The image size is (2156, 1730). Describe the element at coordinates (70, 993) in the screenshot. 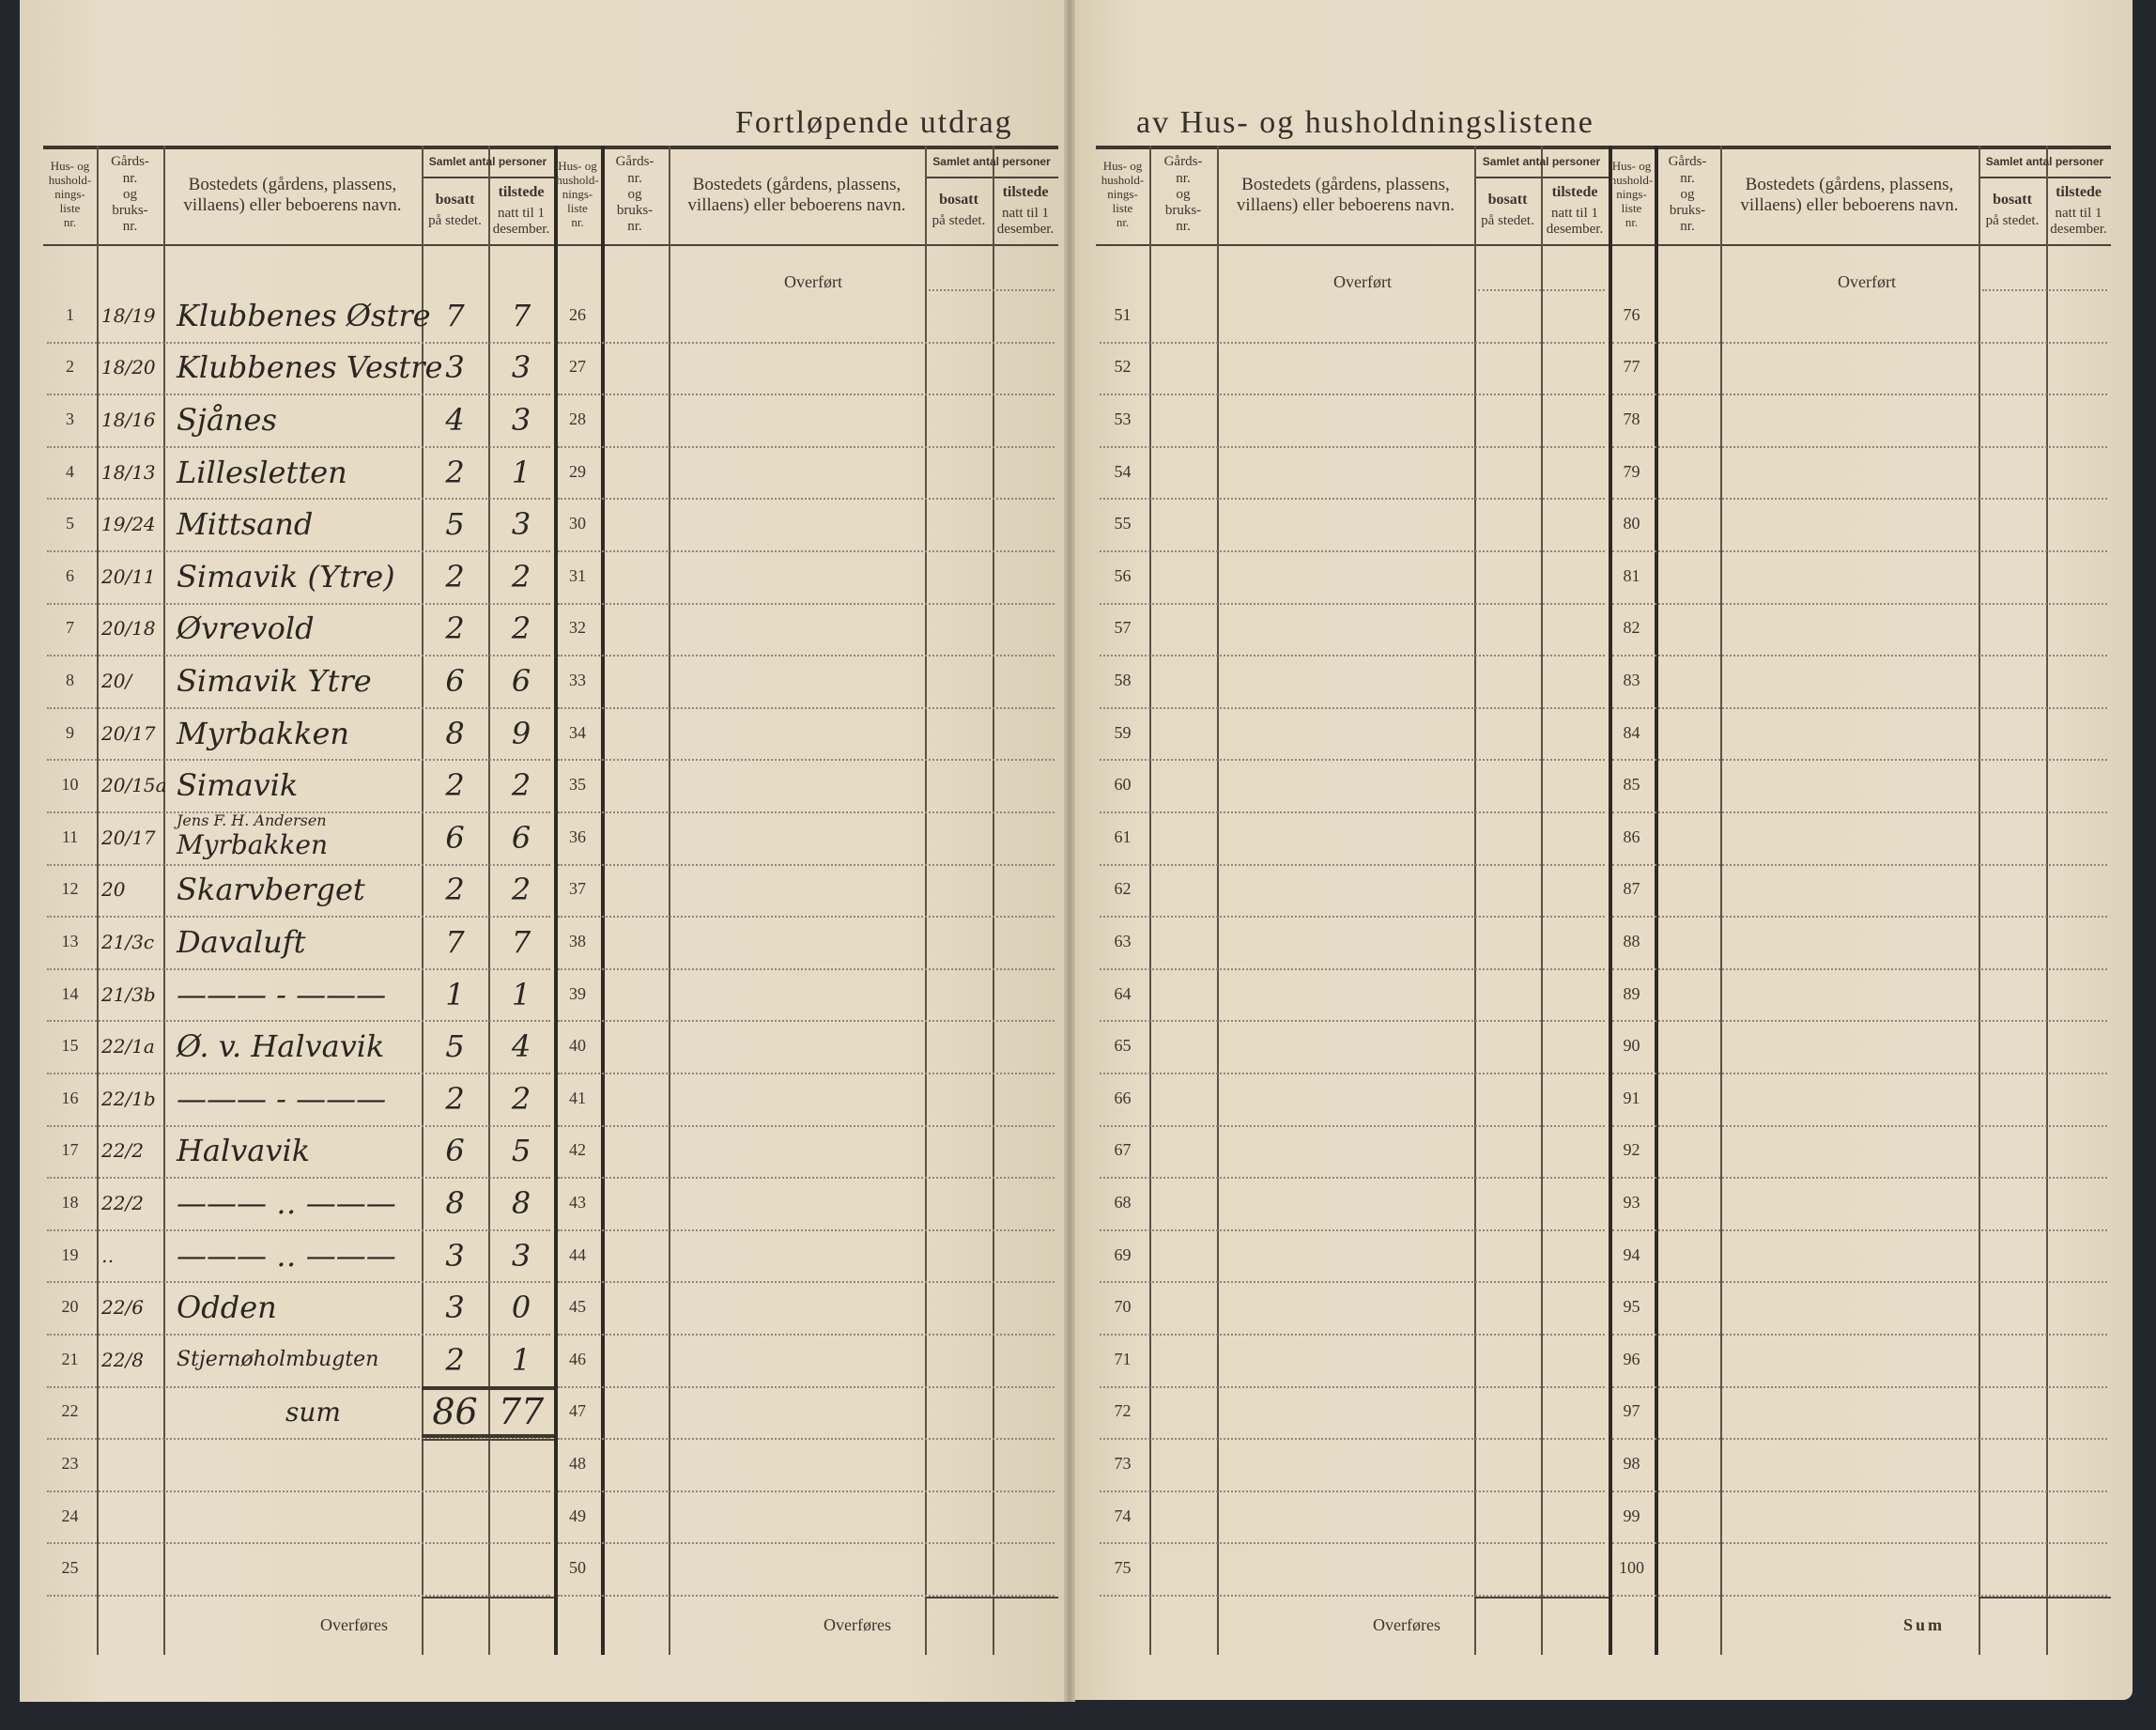

I see `row-number: 14` at that location.